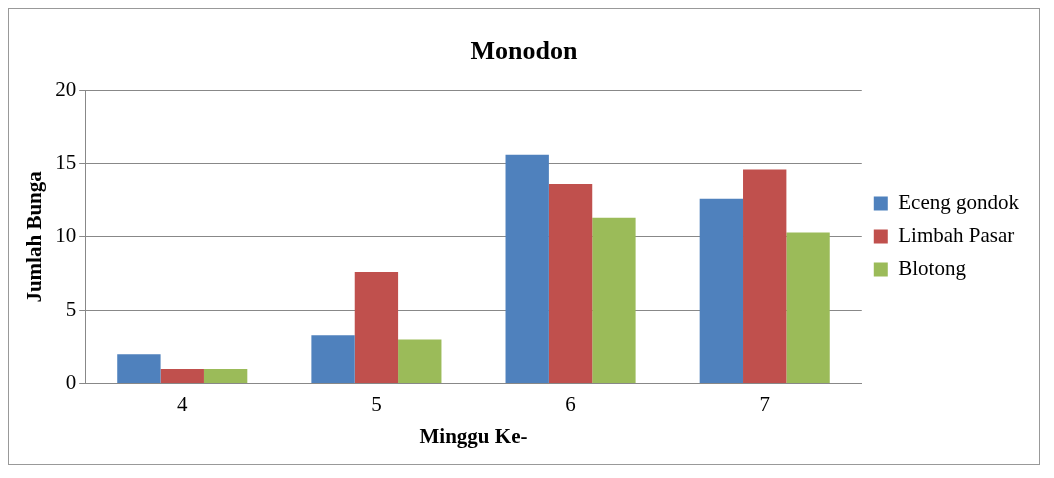 This screenshot has height=478, width=1054. What do you see at coordinates (66, 235) in the screenshot?
I see `y-tick-label: 10` at bounding box center [66, 235].